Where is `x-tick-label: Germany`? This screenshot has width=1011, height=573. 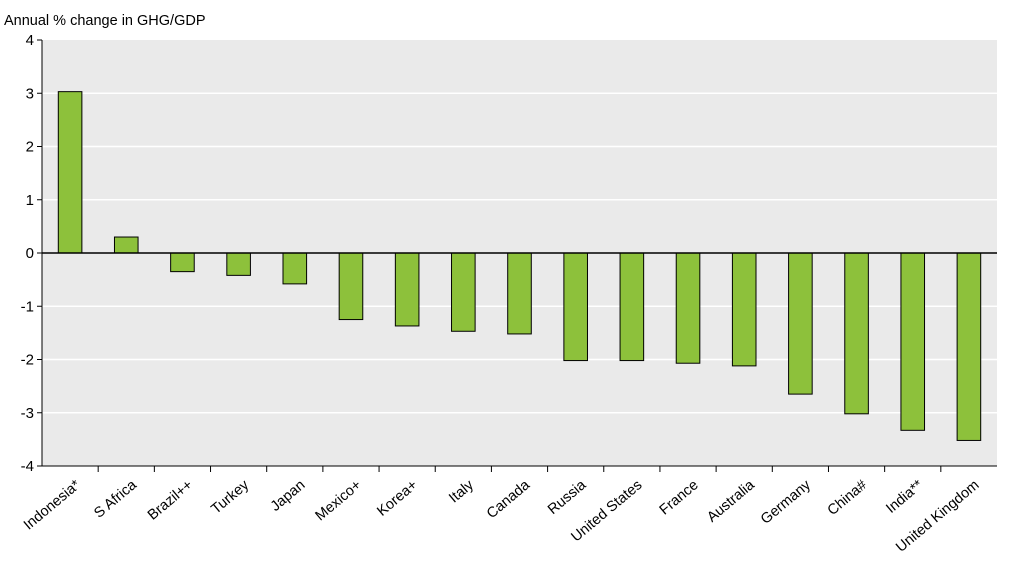 x-tick-label: Germany is located at coordinates (786, 502).